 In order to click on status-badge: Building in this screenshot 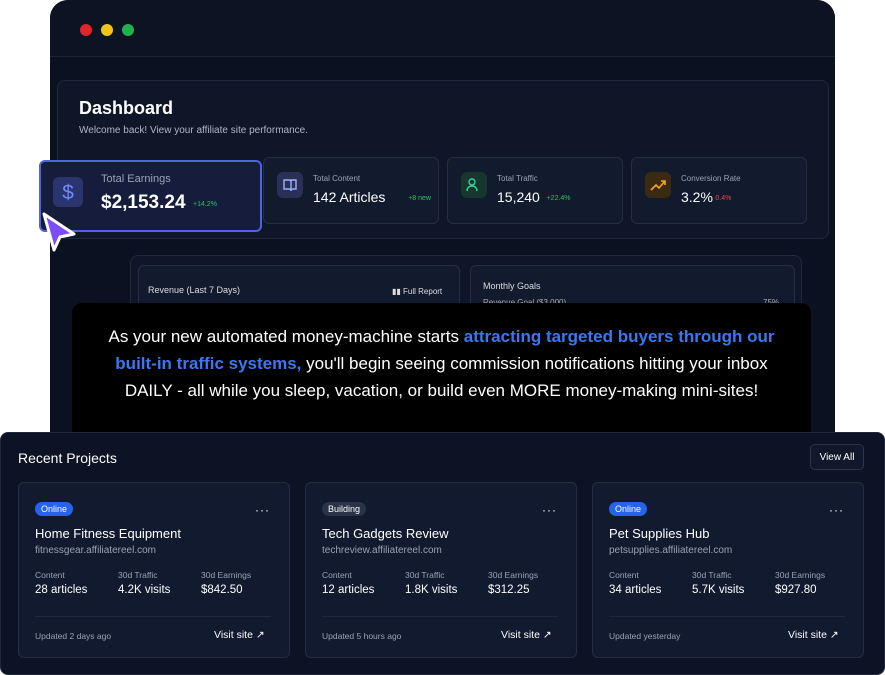, I will do `click(344, 509)`.